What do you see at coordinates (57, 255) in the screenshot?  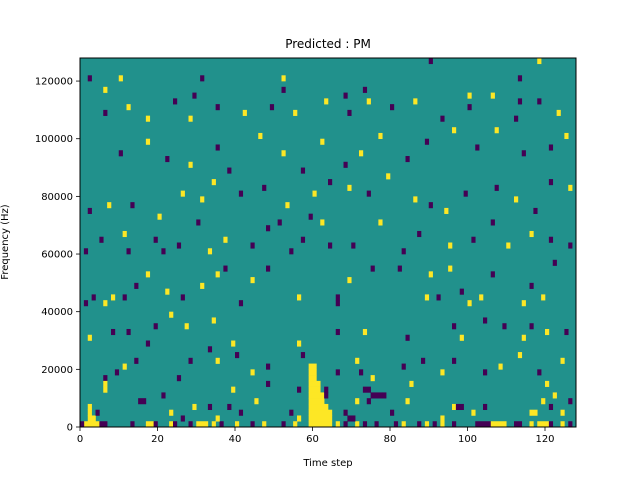 I see `y-tick-label: 60000` at bounding box center [57, 255].